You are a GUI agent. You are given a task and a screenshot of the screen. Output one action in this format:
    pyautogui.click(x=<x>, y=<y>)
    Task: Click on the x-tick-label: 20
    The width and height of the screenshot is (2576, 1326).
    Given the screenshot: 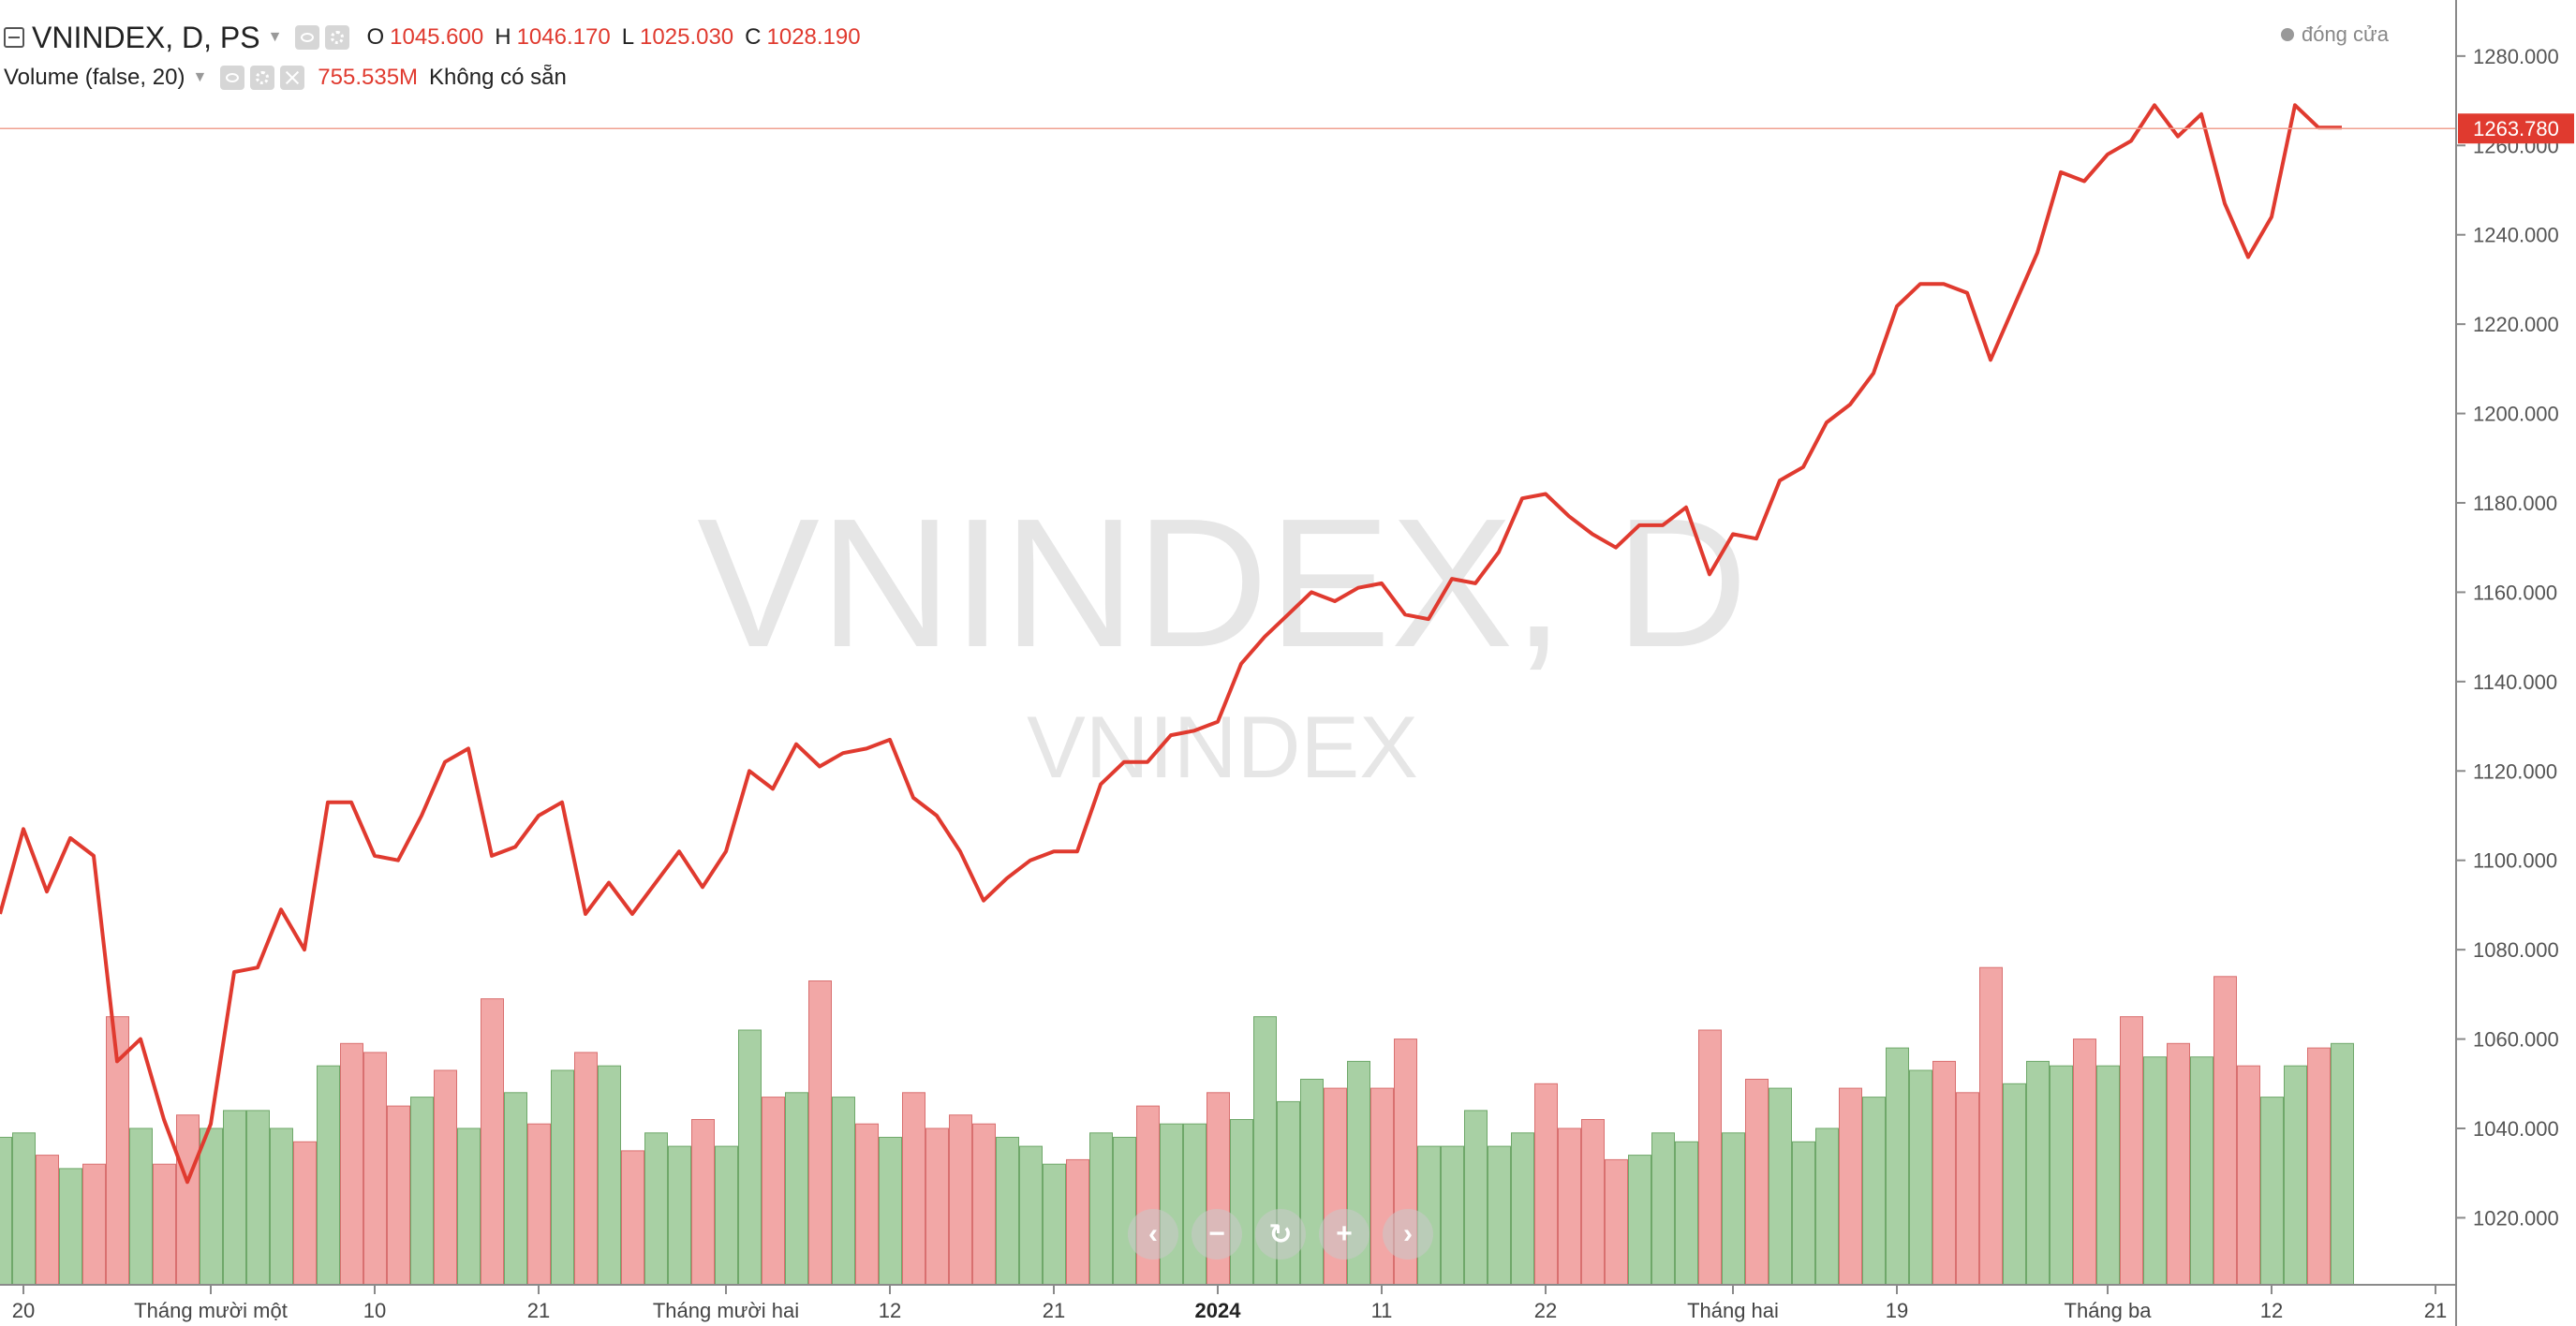 What is the action you would take?
    pyautogui.click(x=23, y=1310)
    